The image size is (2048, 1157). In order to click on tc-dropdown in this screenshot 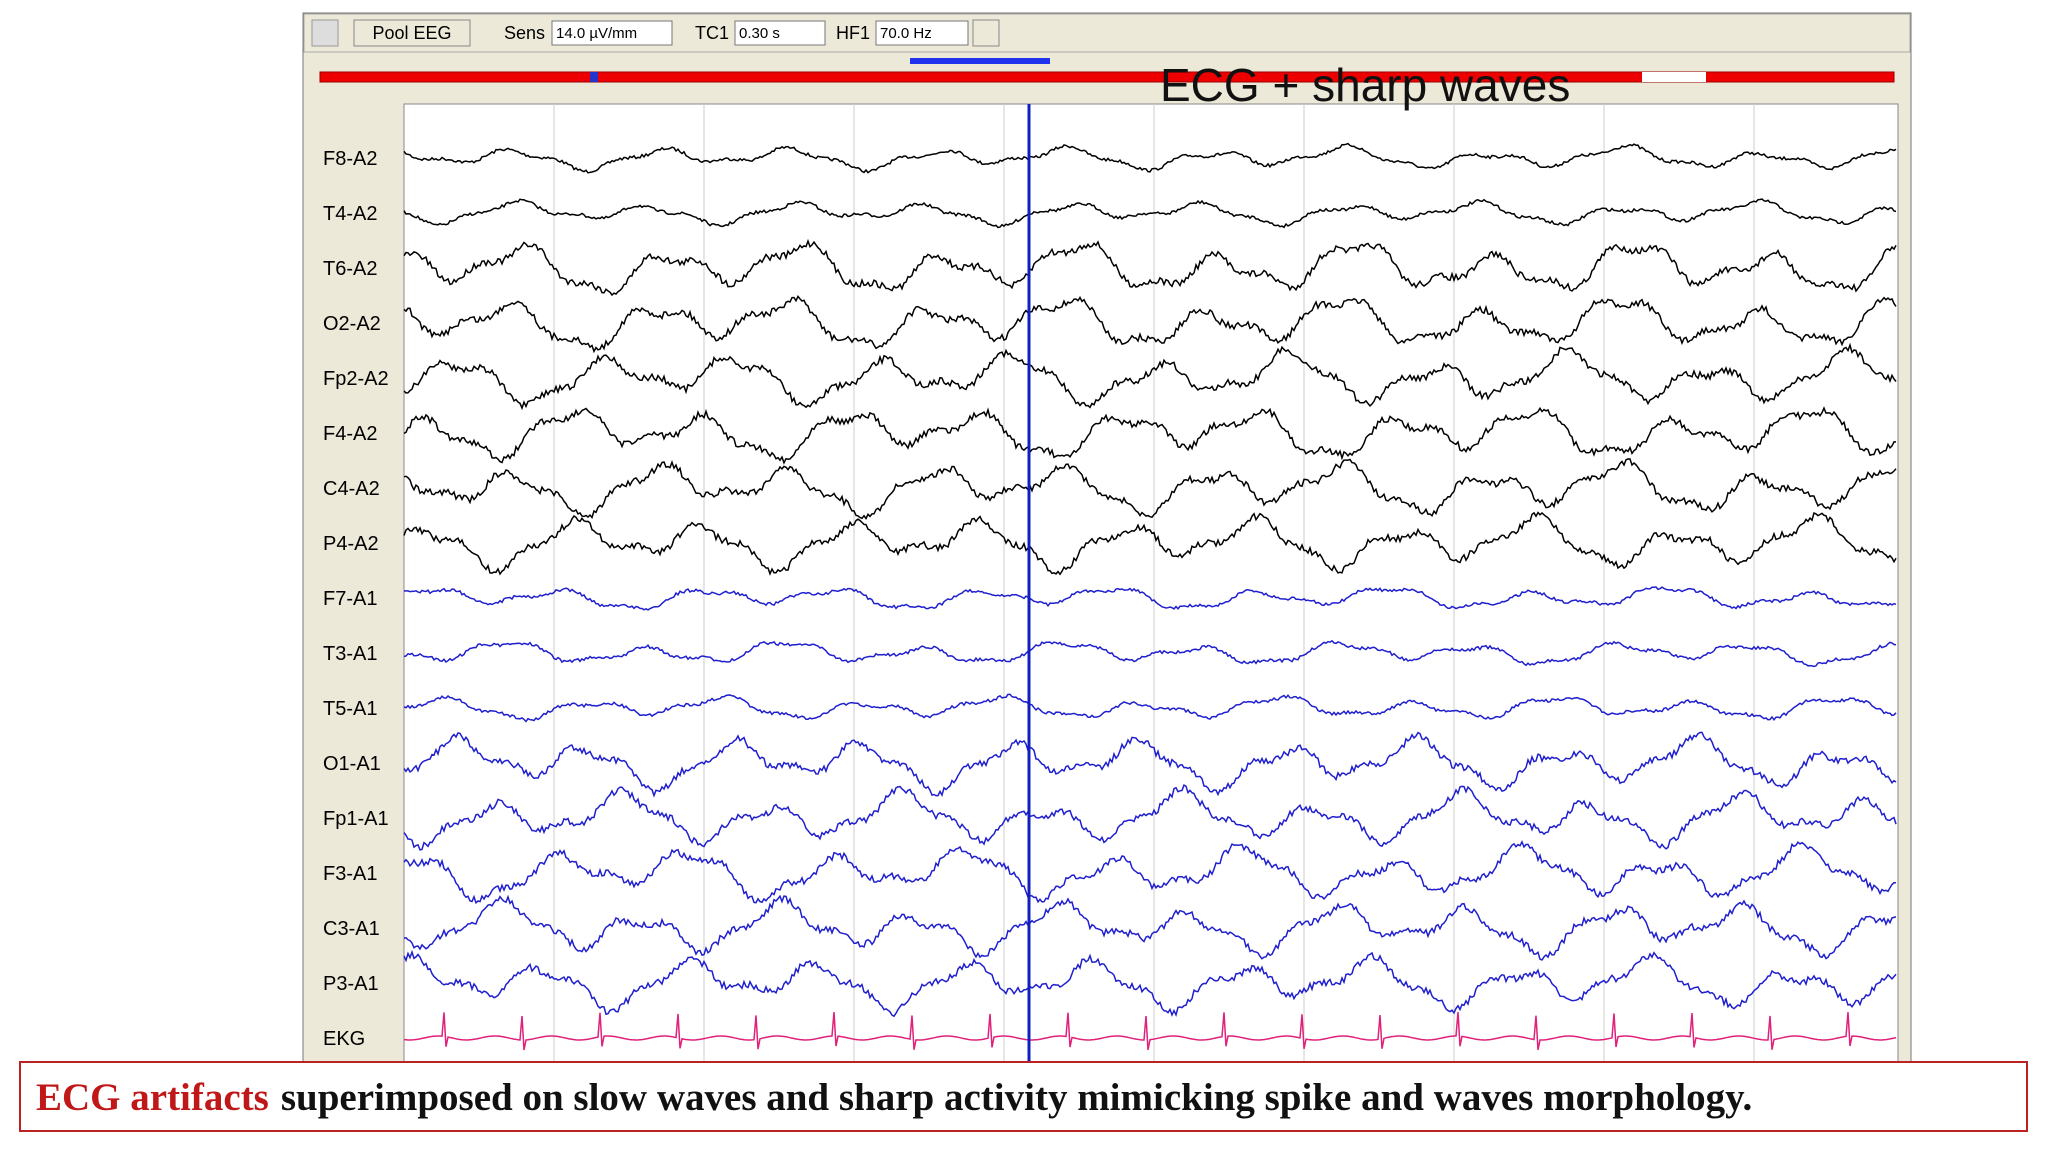, I will do `click(780, 33)`.